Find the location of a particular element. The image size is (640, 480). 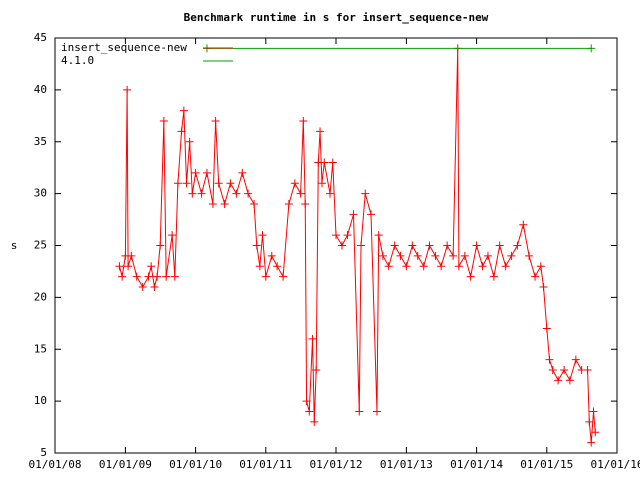

x-tick-label: 01/01/14 is located at coordinates (476, 464).